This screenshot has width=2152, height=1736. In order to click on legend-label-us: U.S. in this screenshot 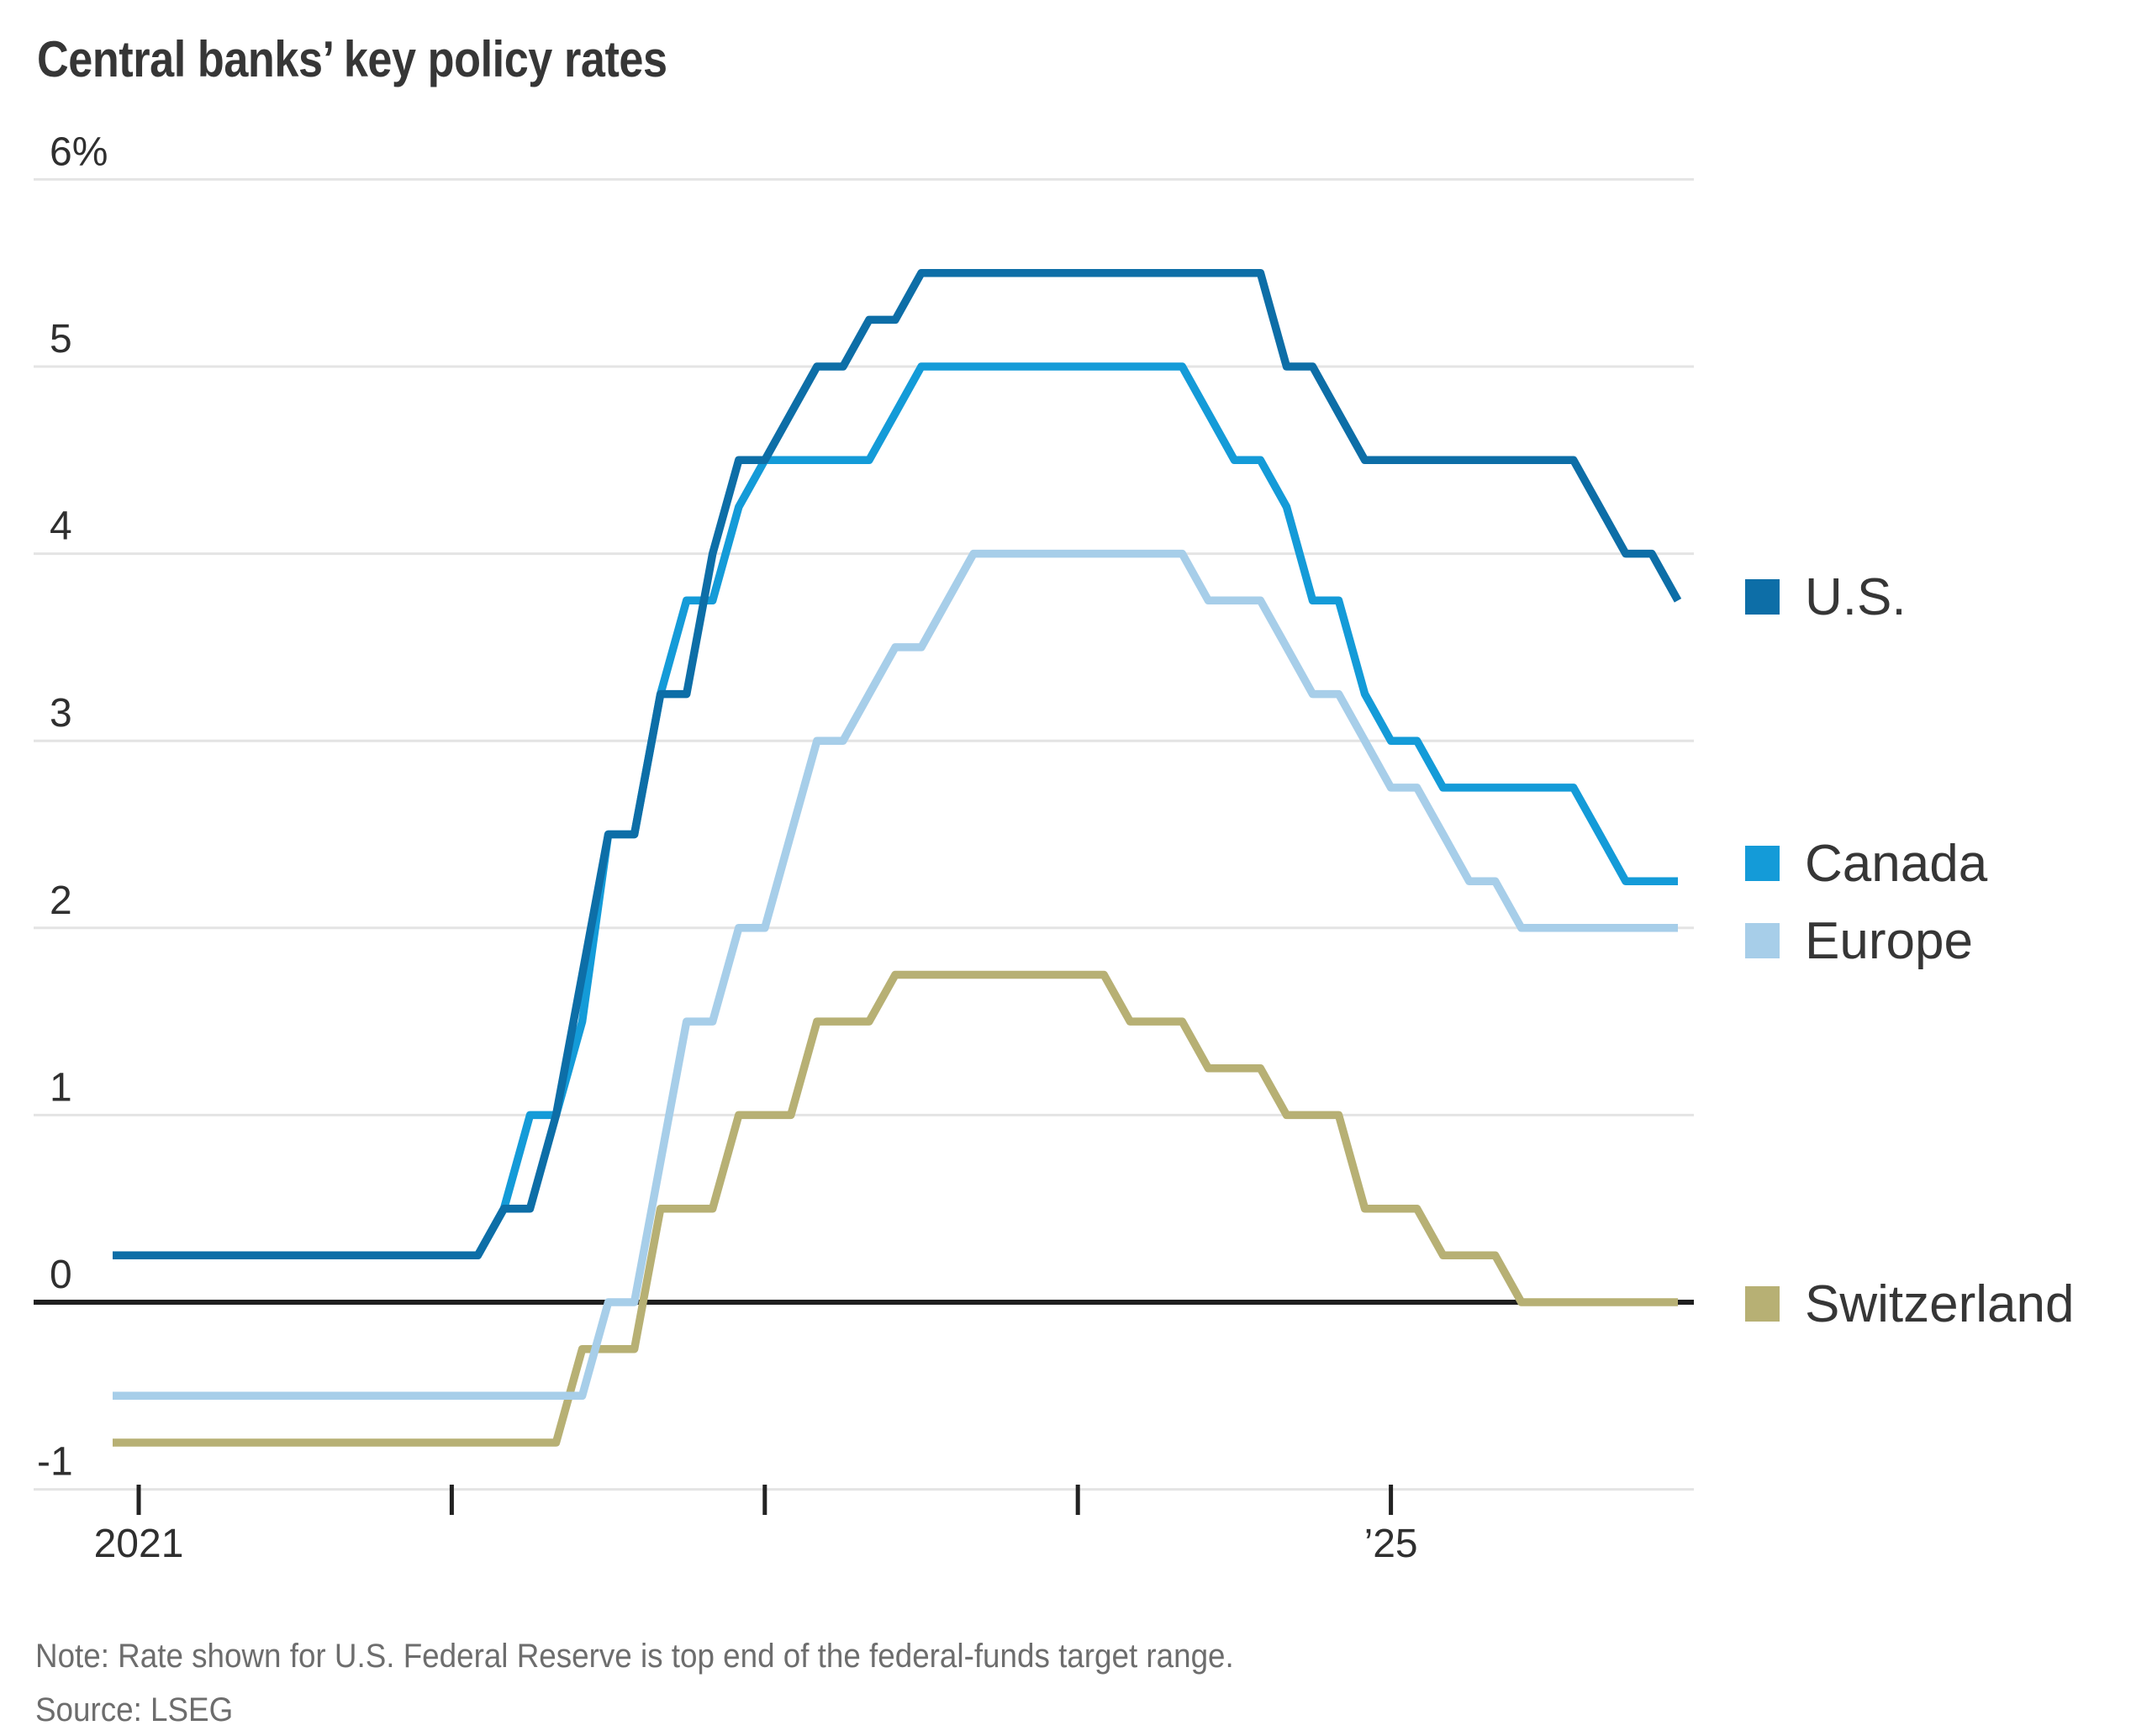, I will do `click(1856, 596)`.